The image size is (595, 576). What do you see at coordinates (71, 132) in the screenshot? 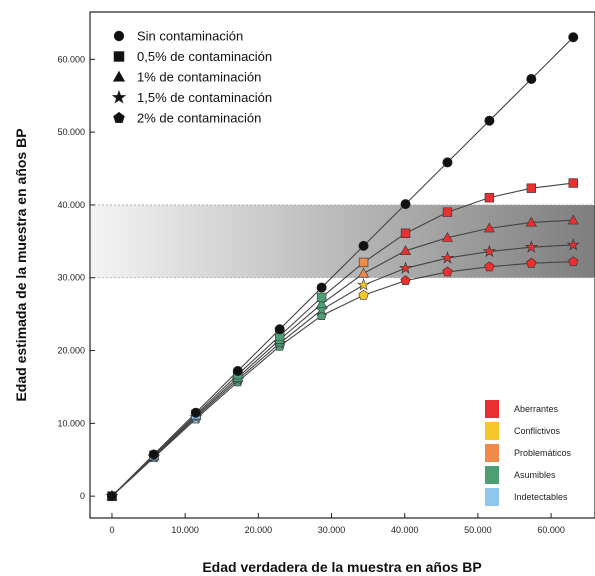
I see `y-tick-label: 50.000` at bounding box center [71, 132].